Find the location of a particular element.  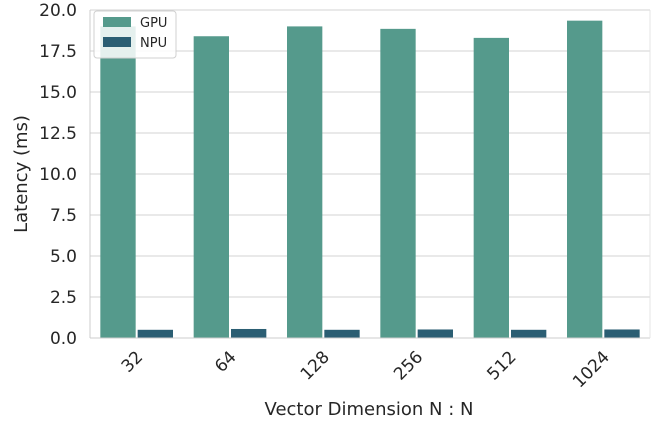

legend-swatch-npu is located at coordinates (117, 42).